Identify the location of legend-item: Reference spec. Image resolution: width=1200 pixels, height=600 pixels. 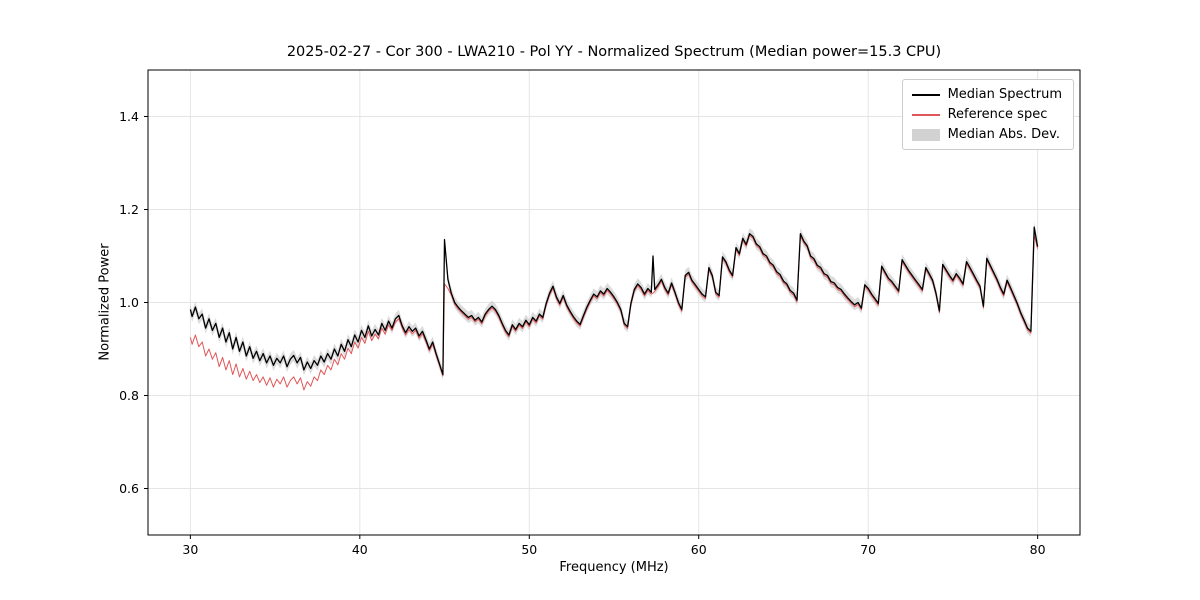
(986, 114).